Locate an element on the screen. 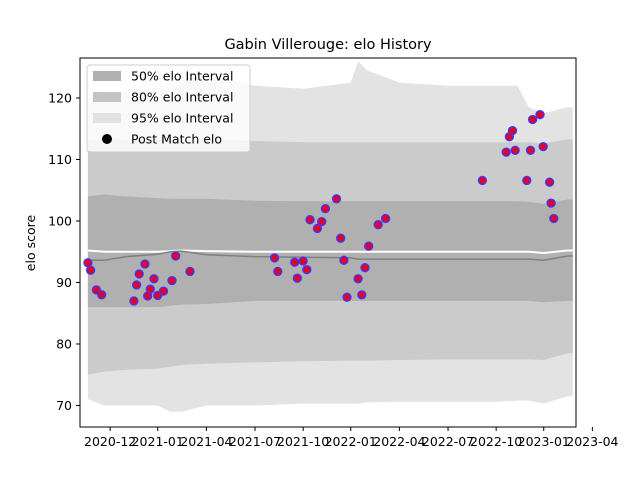  legend-box is located at coordinates (168, 108).